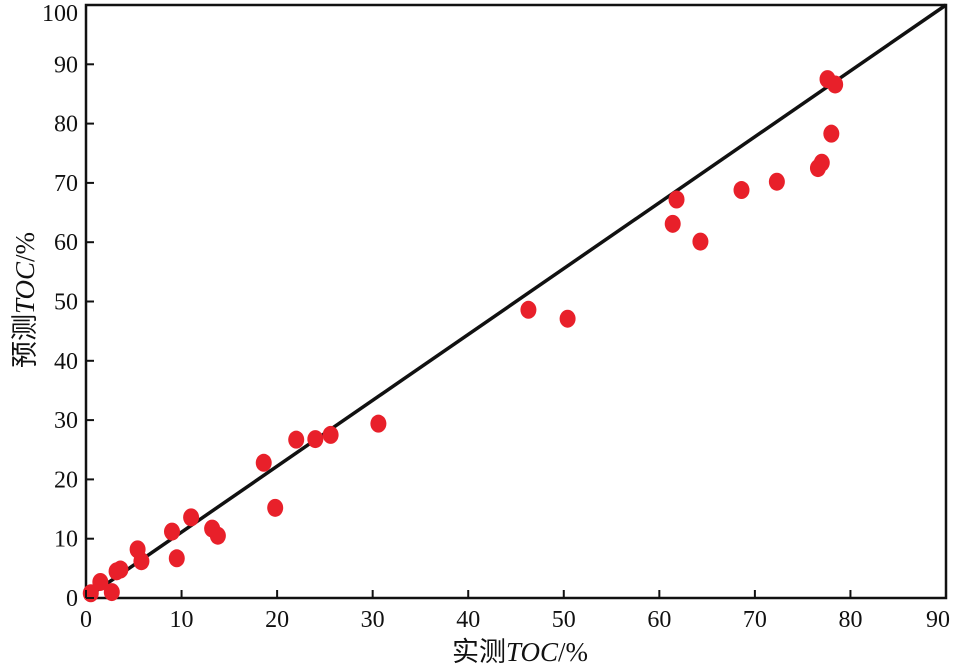 The height and width of the screenshot is (667, 953). What do you see at coordinates (72, 599) in the screenshot?
I see `y-tick-label: 0` at bounding box center [72, 599].